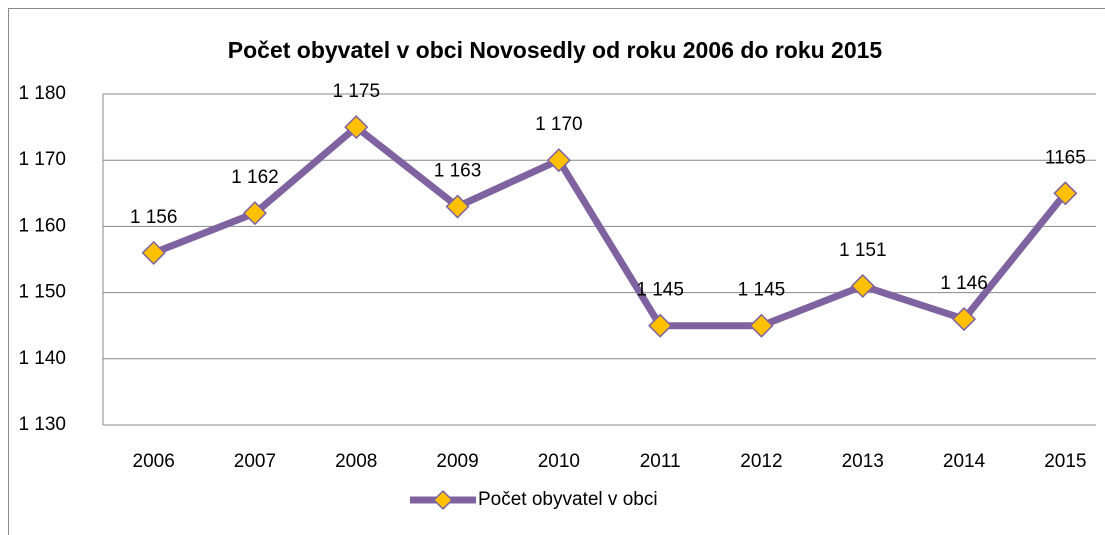 This screenshot has width=1105, height=535. What do you see at coordinates (863, 461) in the screenshot?
I see `x-tick-label: 2013` at bounding box center [863, 461].